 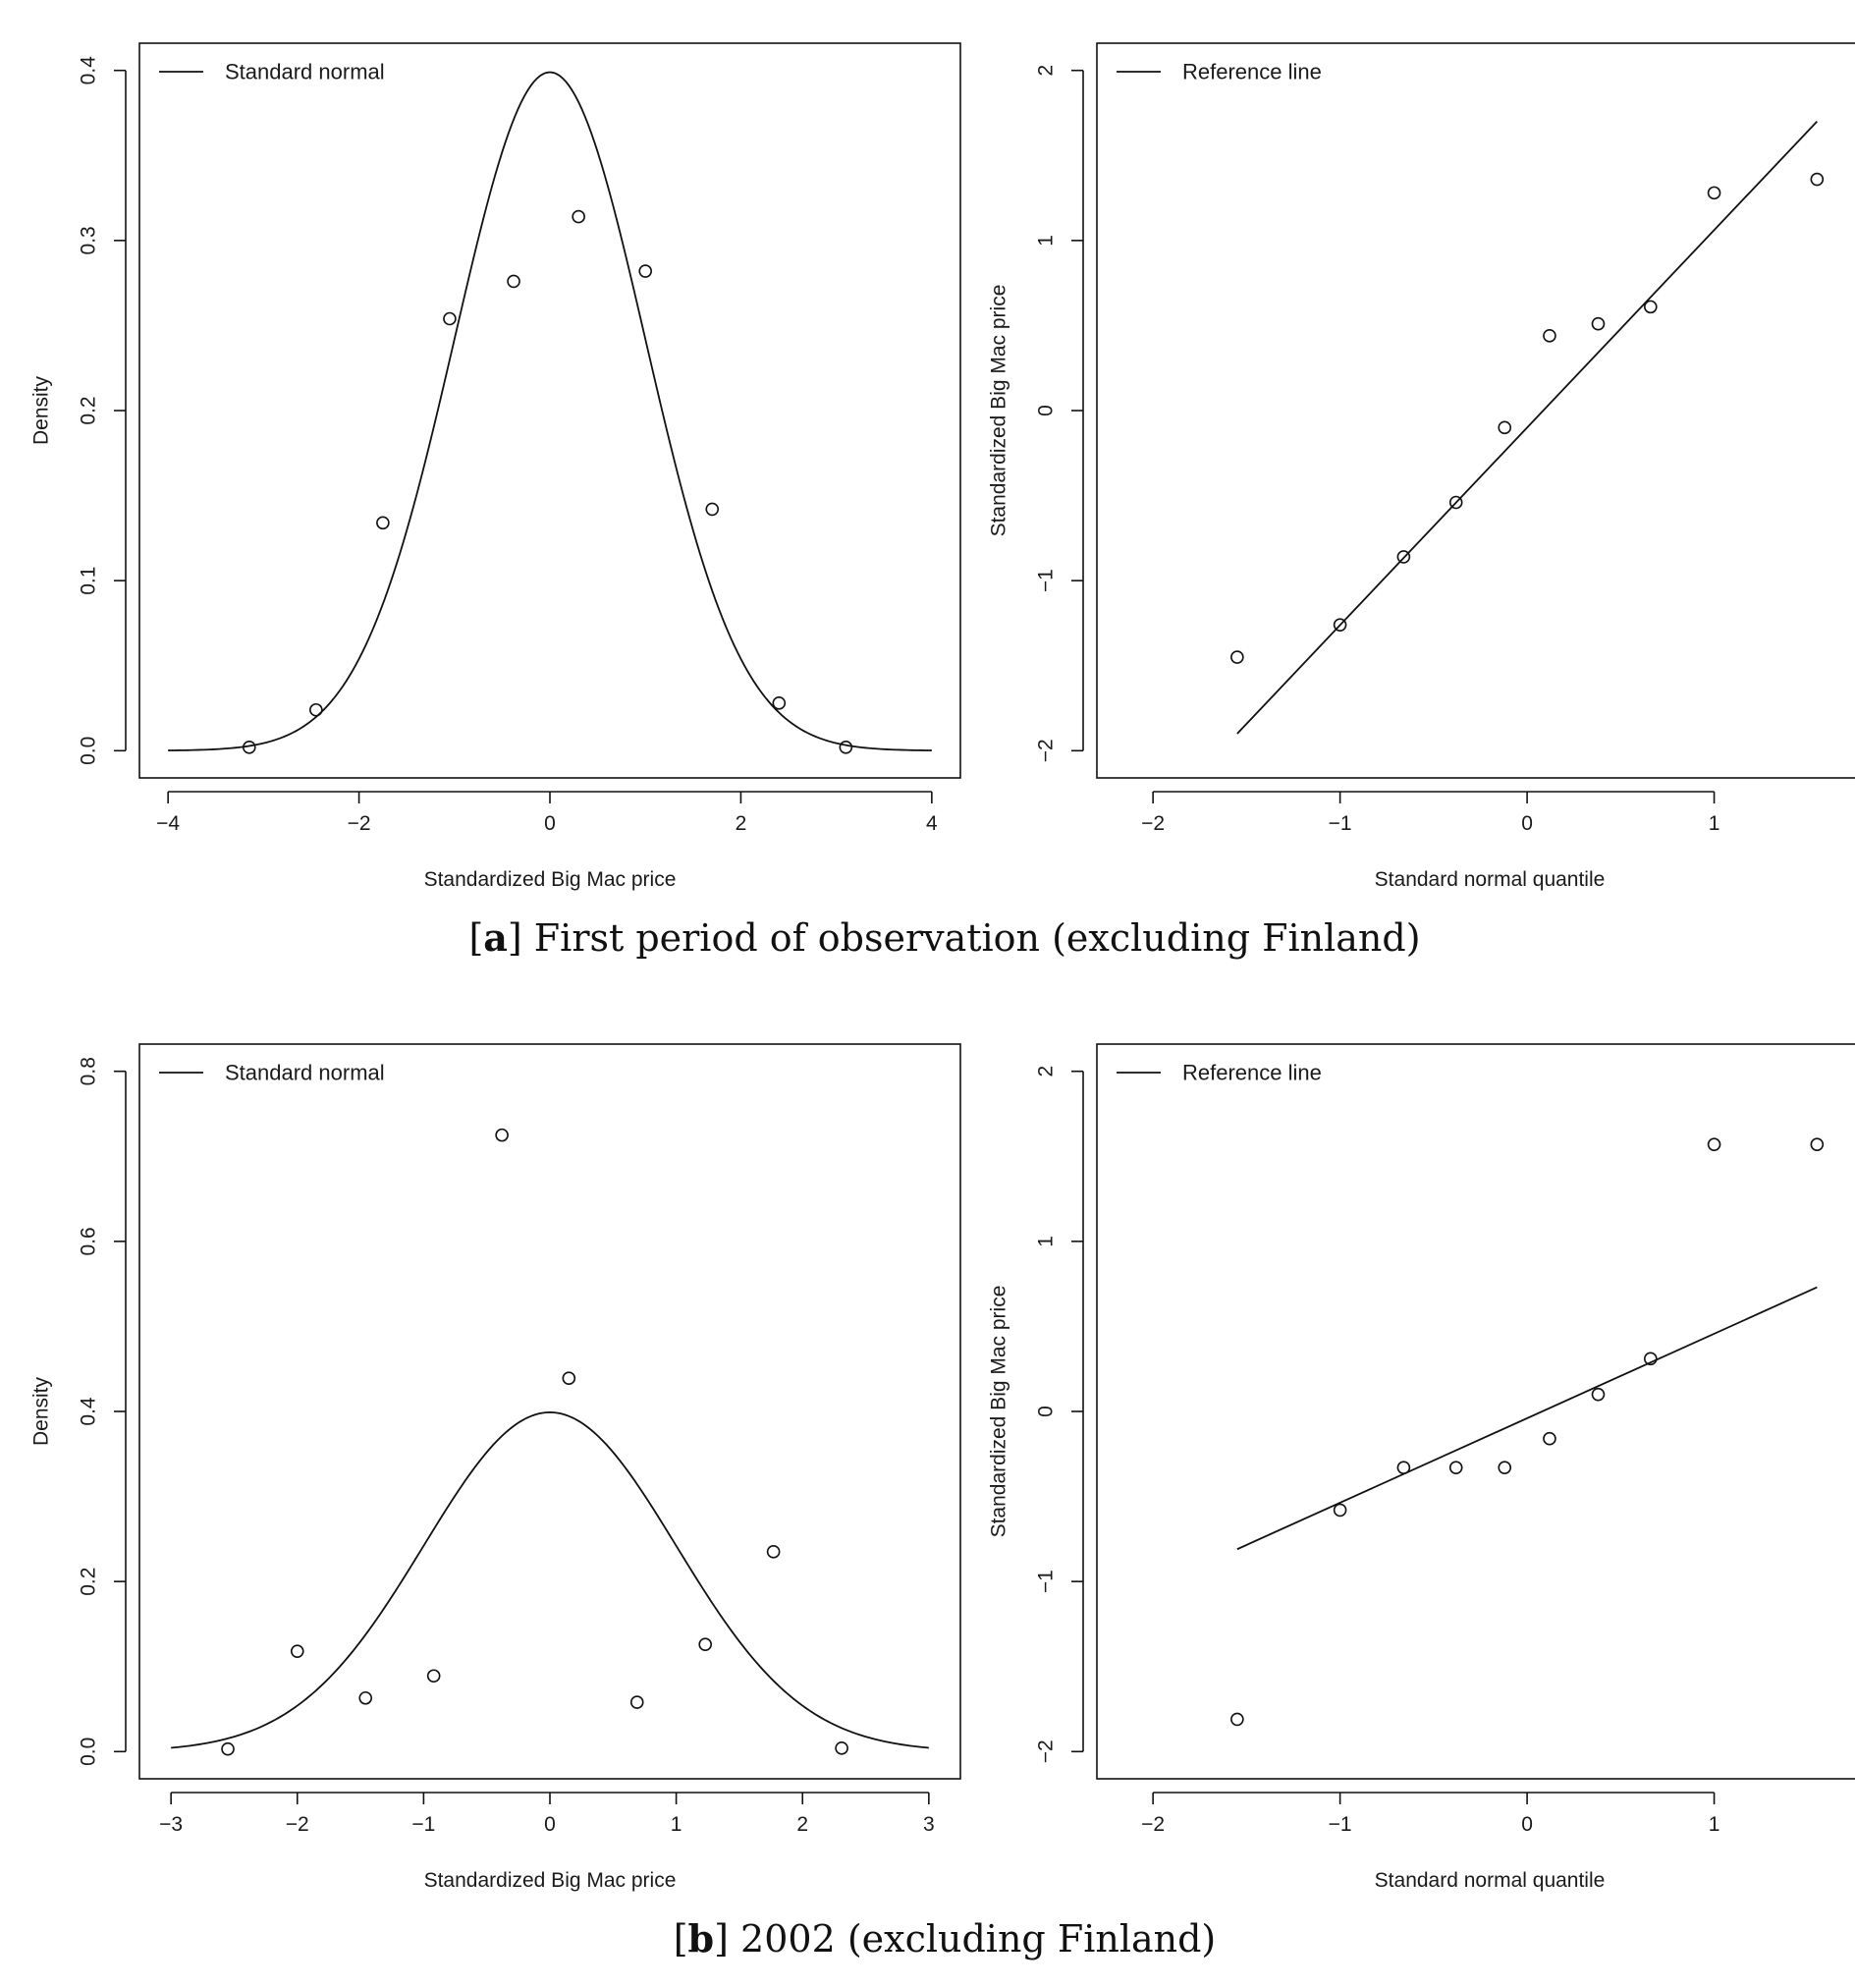 I want to click on y-tick-label: 0.8, so click(x=89, y=1071).